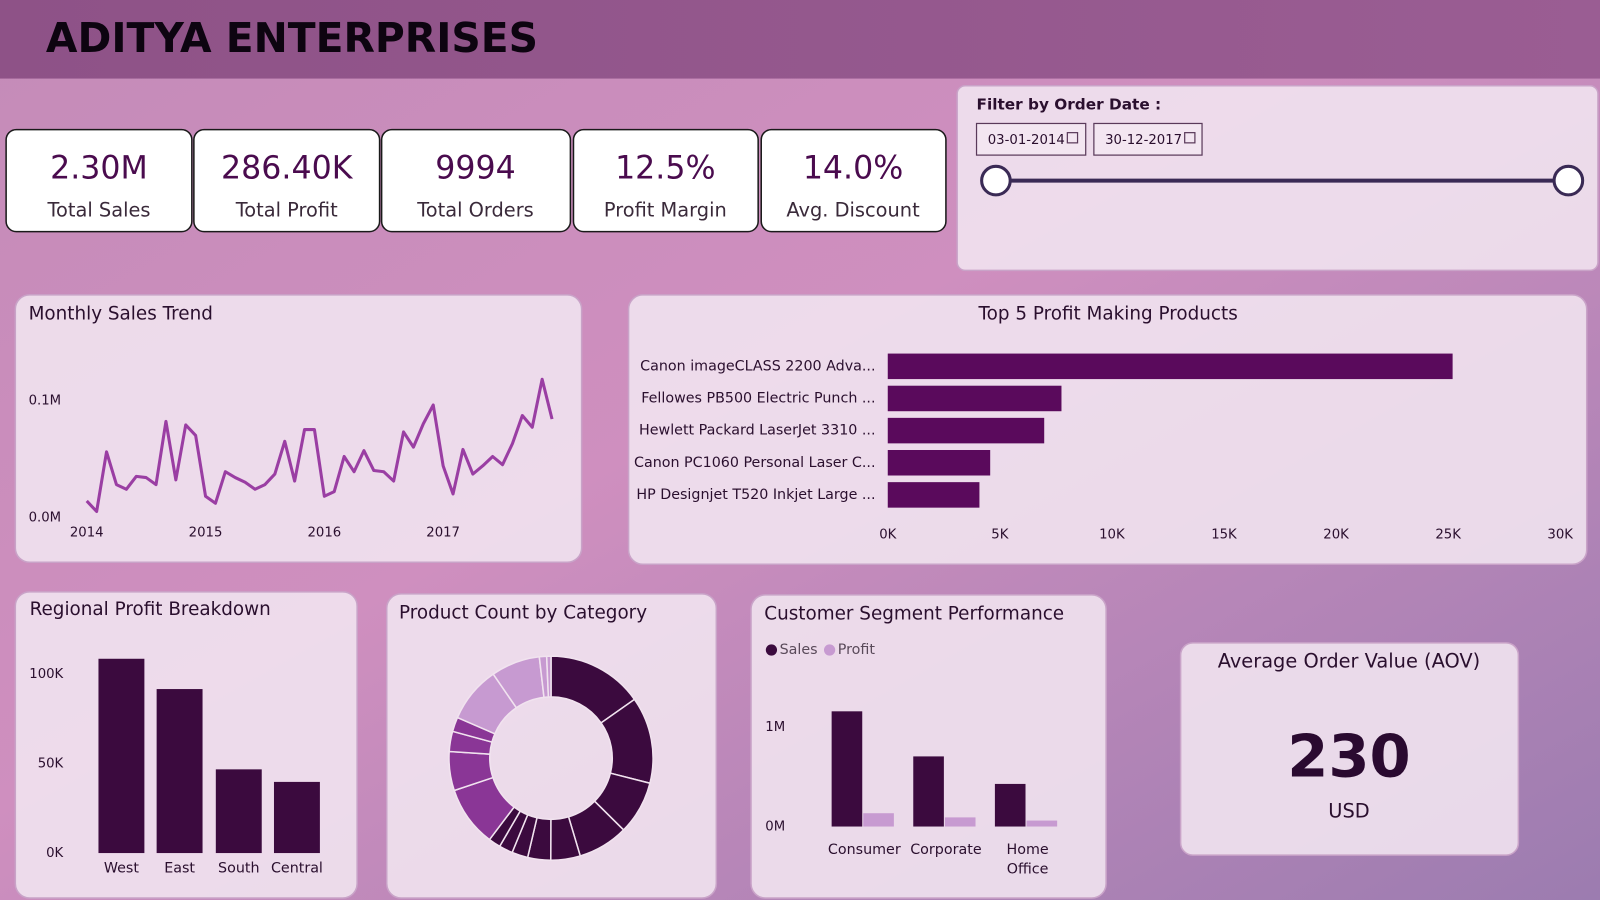 Image resolution: width=1600 pixels, height=900 pixels. What do you see at coordinates (121, 868) in the screenshot?
I see `x-tick-label: West` at bounding box center [121, 868].